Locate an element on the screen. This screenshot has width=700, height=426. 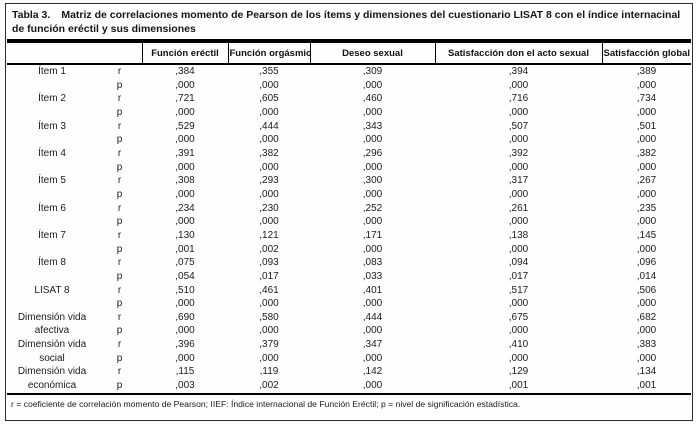
value-cell: ,394 is located at coordinates (518, 71).